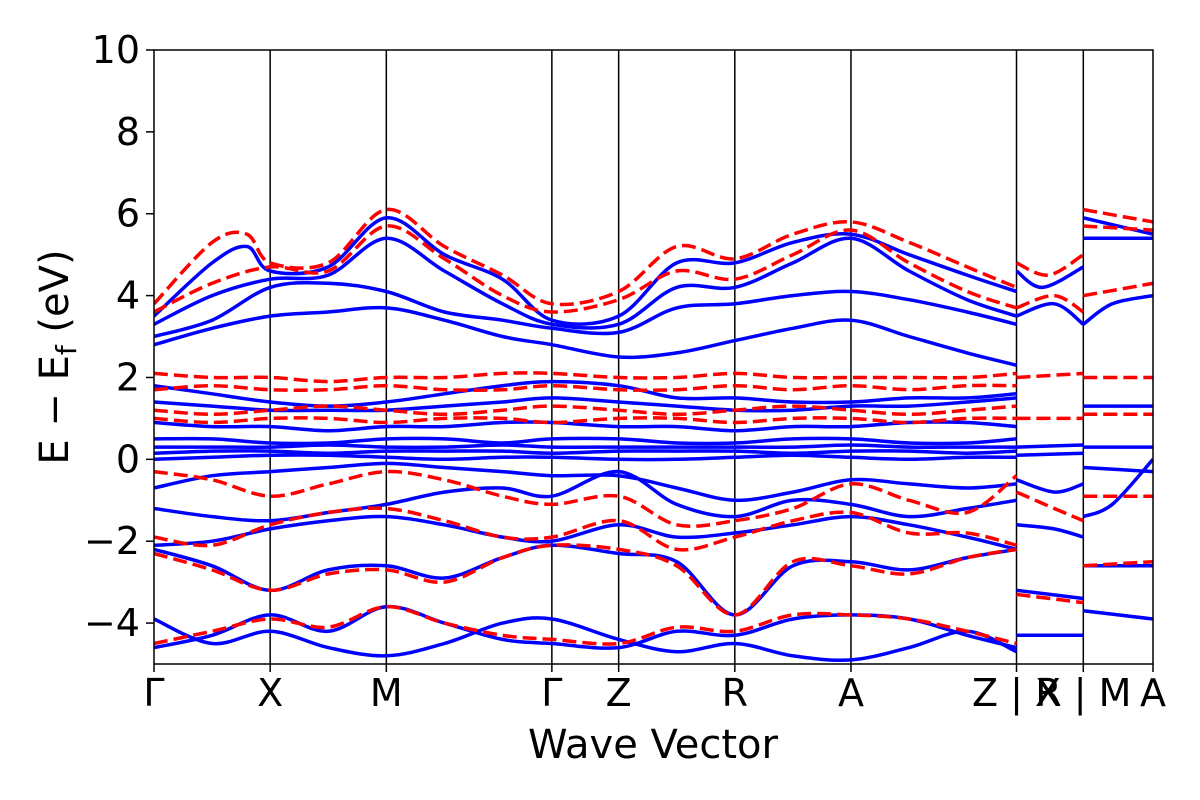  Describe the element at coordinates (128, 459) in the screenshot. I see `y-tick-label: 0` at that location.